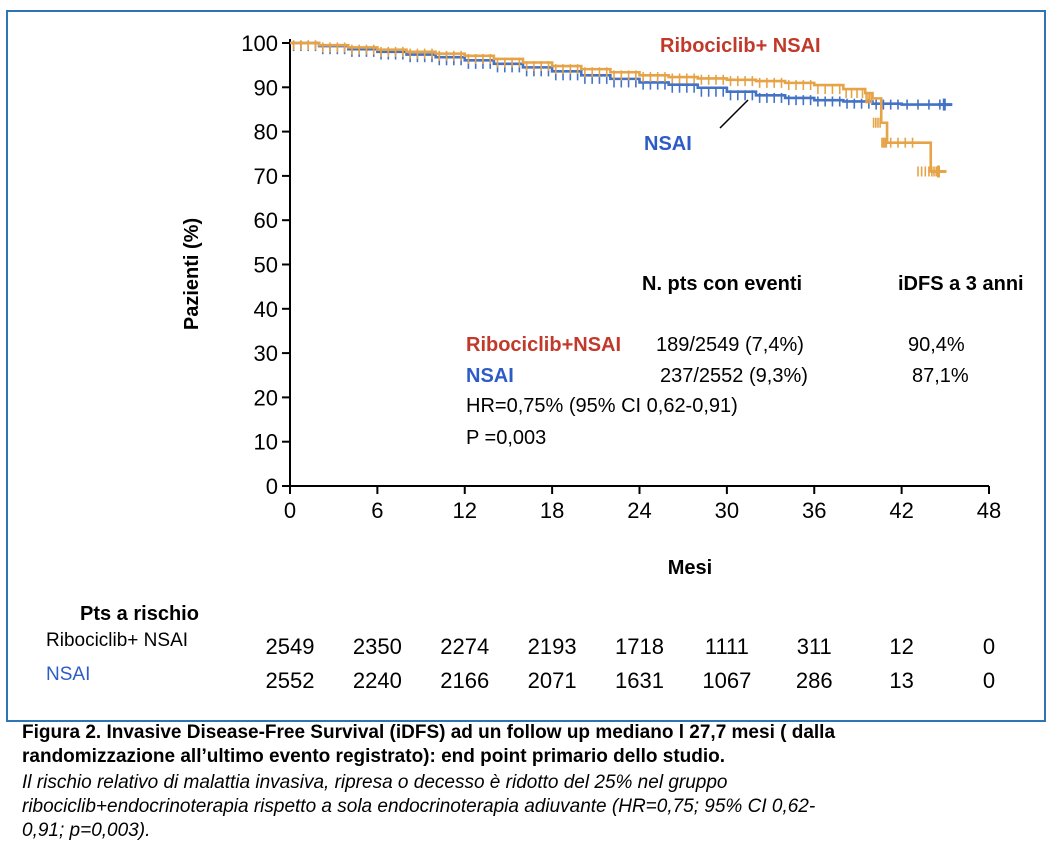 Image resolution: width=1062 pixels, height=852 pixels. Describe the element at coordinates (901, 680) in the screenshot. I see `risk-cell: 13` at that location.